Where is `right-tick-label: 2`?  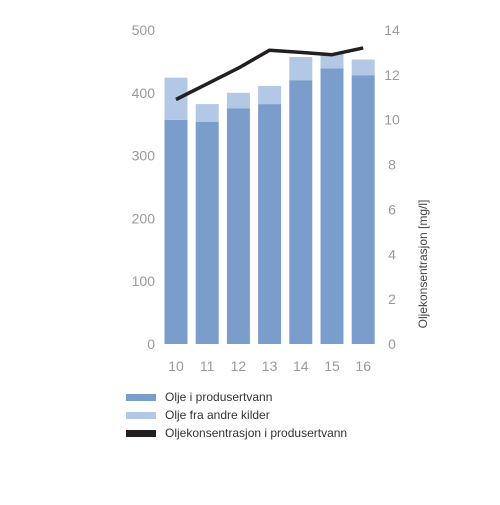 right-tick-label: 2 is located at coordinates (392, 299).